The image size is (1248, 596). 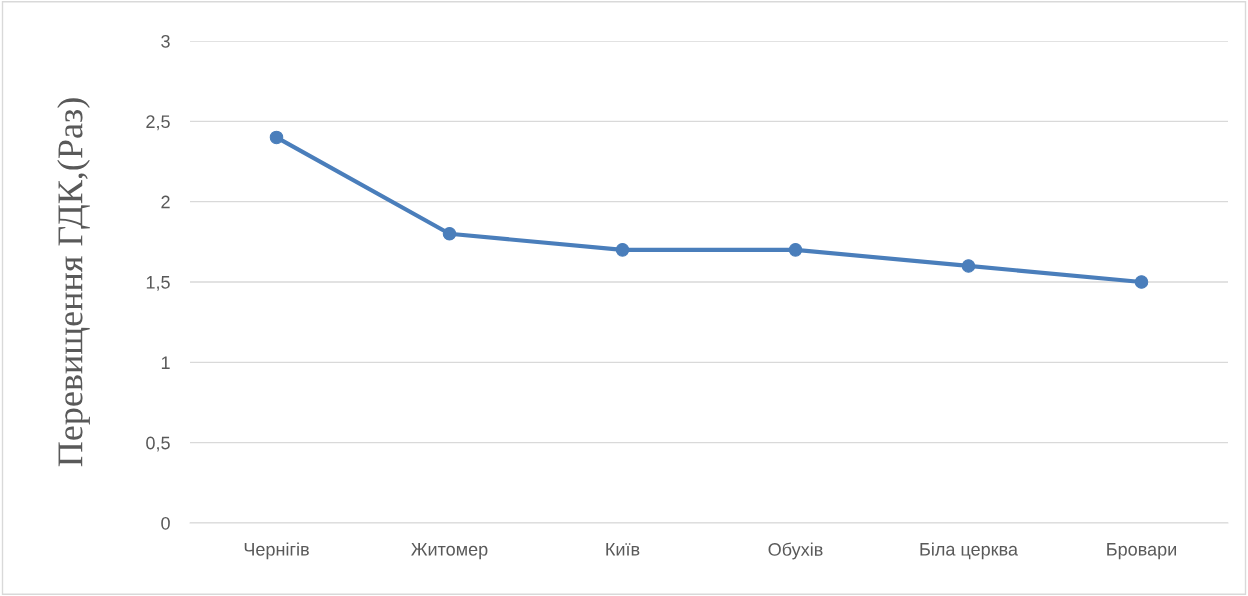 What do you see at coordinates (449, 551) in the screenshot?
I see `x-tick-label: Житомер` at bounding box center [449, 551].